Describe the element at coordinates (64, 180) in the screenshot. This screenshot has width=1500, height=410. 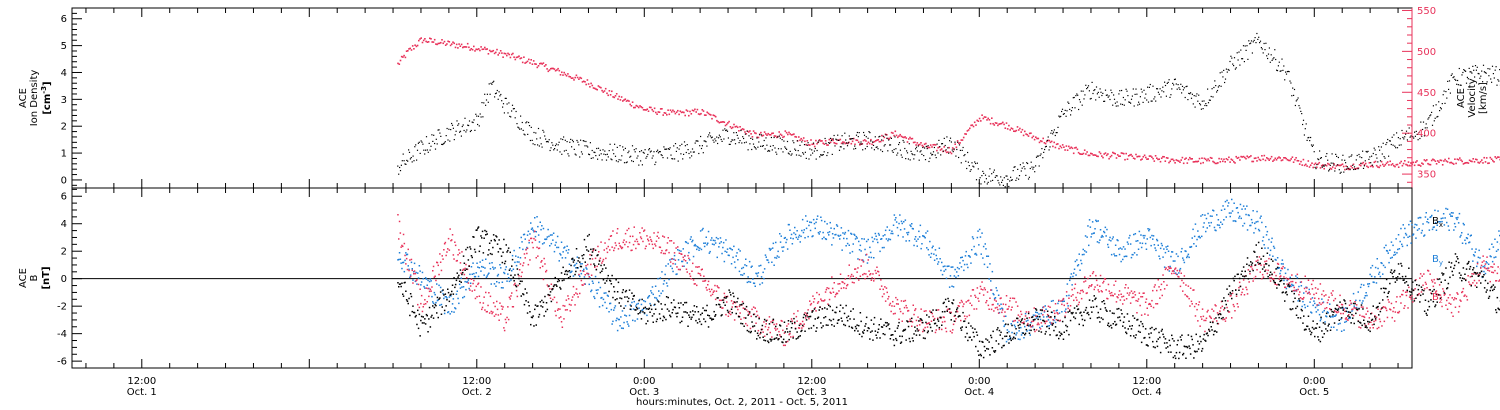
I see `density-tick-label: 0` at that location.